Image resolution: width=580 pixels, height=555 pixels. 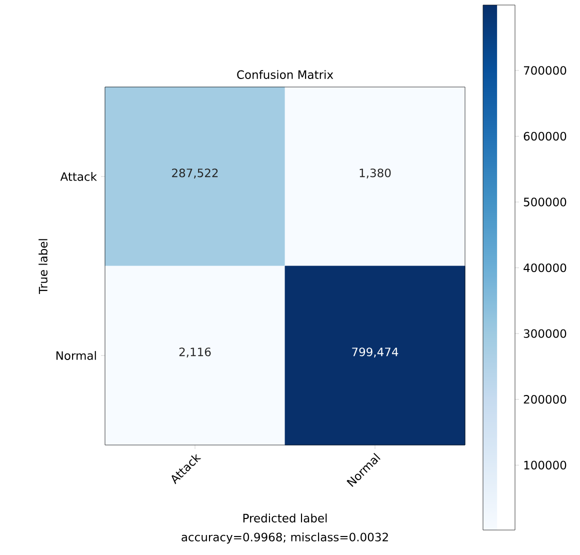 What do you see at coordinates (375, 353) in the screenshot?
I see `data-label: 799,474` at bounding box center [375, 353].